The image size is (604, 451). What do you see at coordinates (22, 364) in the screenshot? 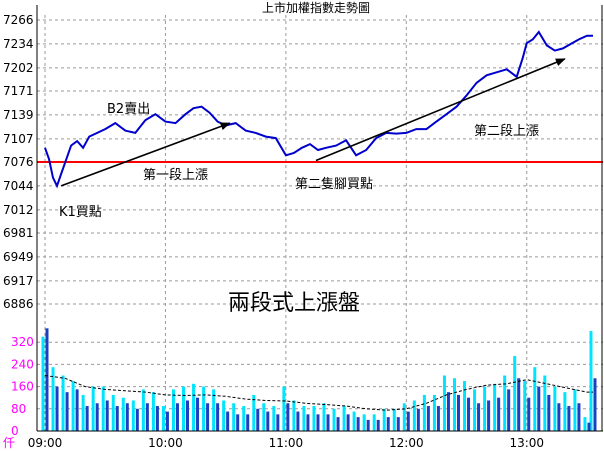
I see `volume-tick-label: 240` at bounding box center [22, 364].